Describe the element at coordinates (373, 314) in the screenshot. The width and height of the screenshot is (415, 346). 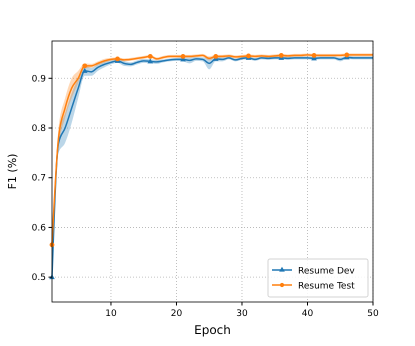
I see `x-tick-label: 50` at that location.